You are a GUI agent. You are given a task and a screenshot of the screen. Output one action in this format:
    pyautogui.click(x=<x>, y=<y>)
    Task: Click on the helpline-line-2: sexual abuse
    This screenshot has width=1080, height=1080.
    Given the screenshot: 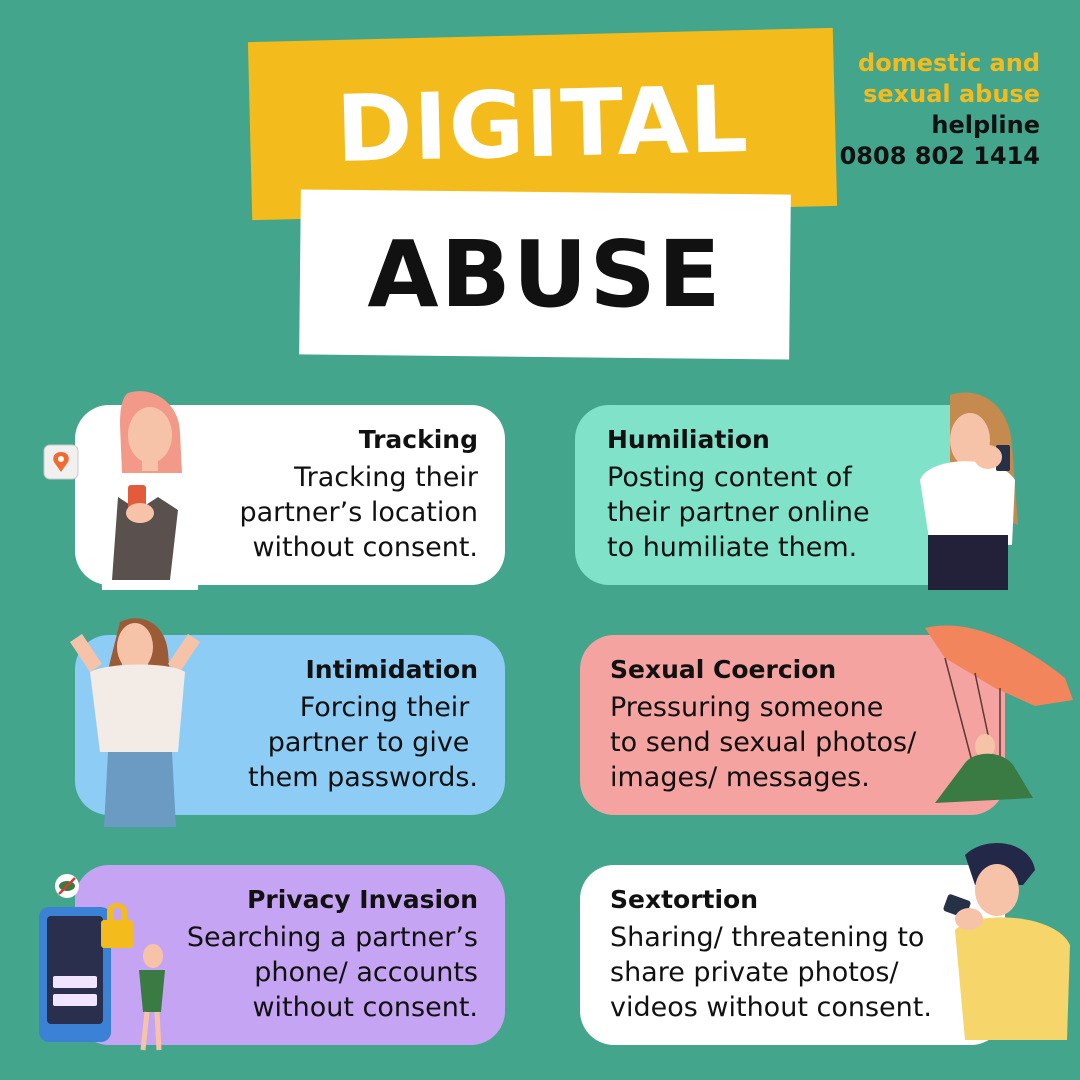 What is the action you would take?
    pyautogui.click(x=951, y=94)
    